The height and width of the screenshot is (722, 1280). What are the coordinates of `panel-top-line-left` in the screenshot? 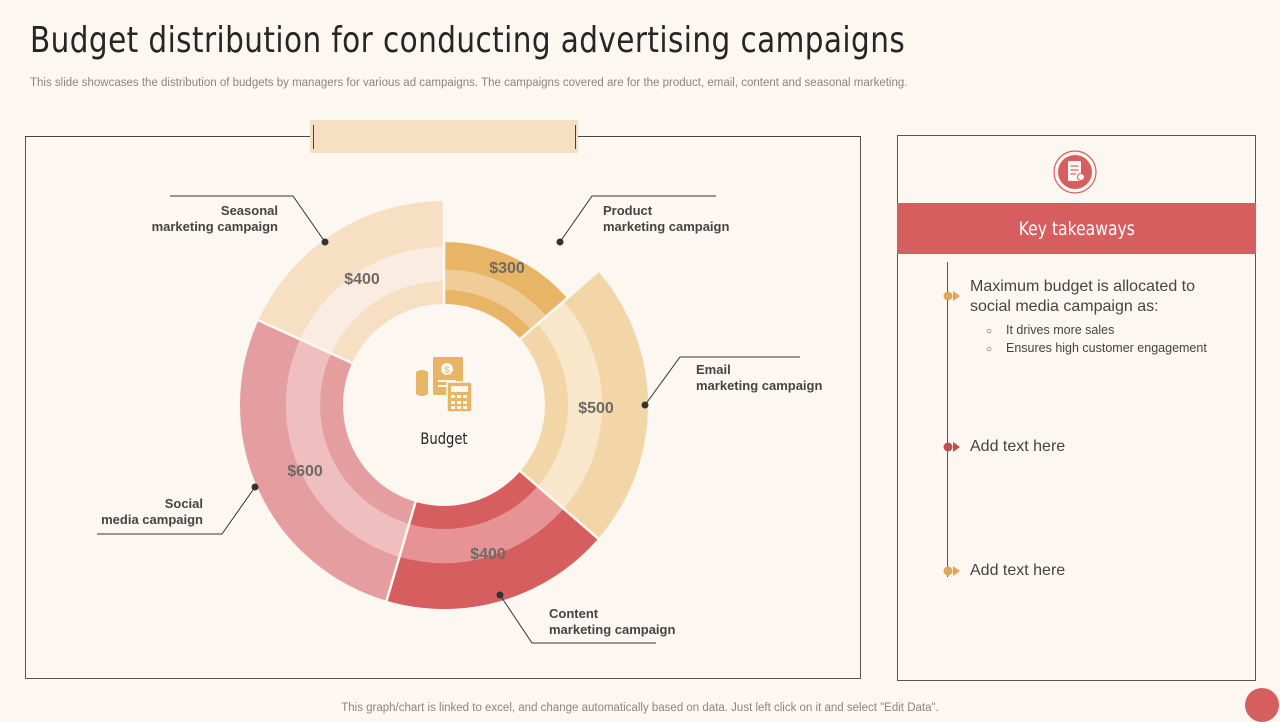 It's located at (167, 136).